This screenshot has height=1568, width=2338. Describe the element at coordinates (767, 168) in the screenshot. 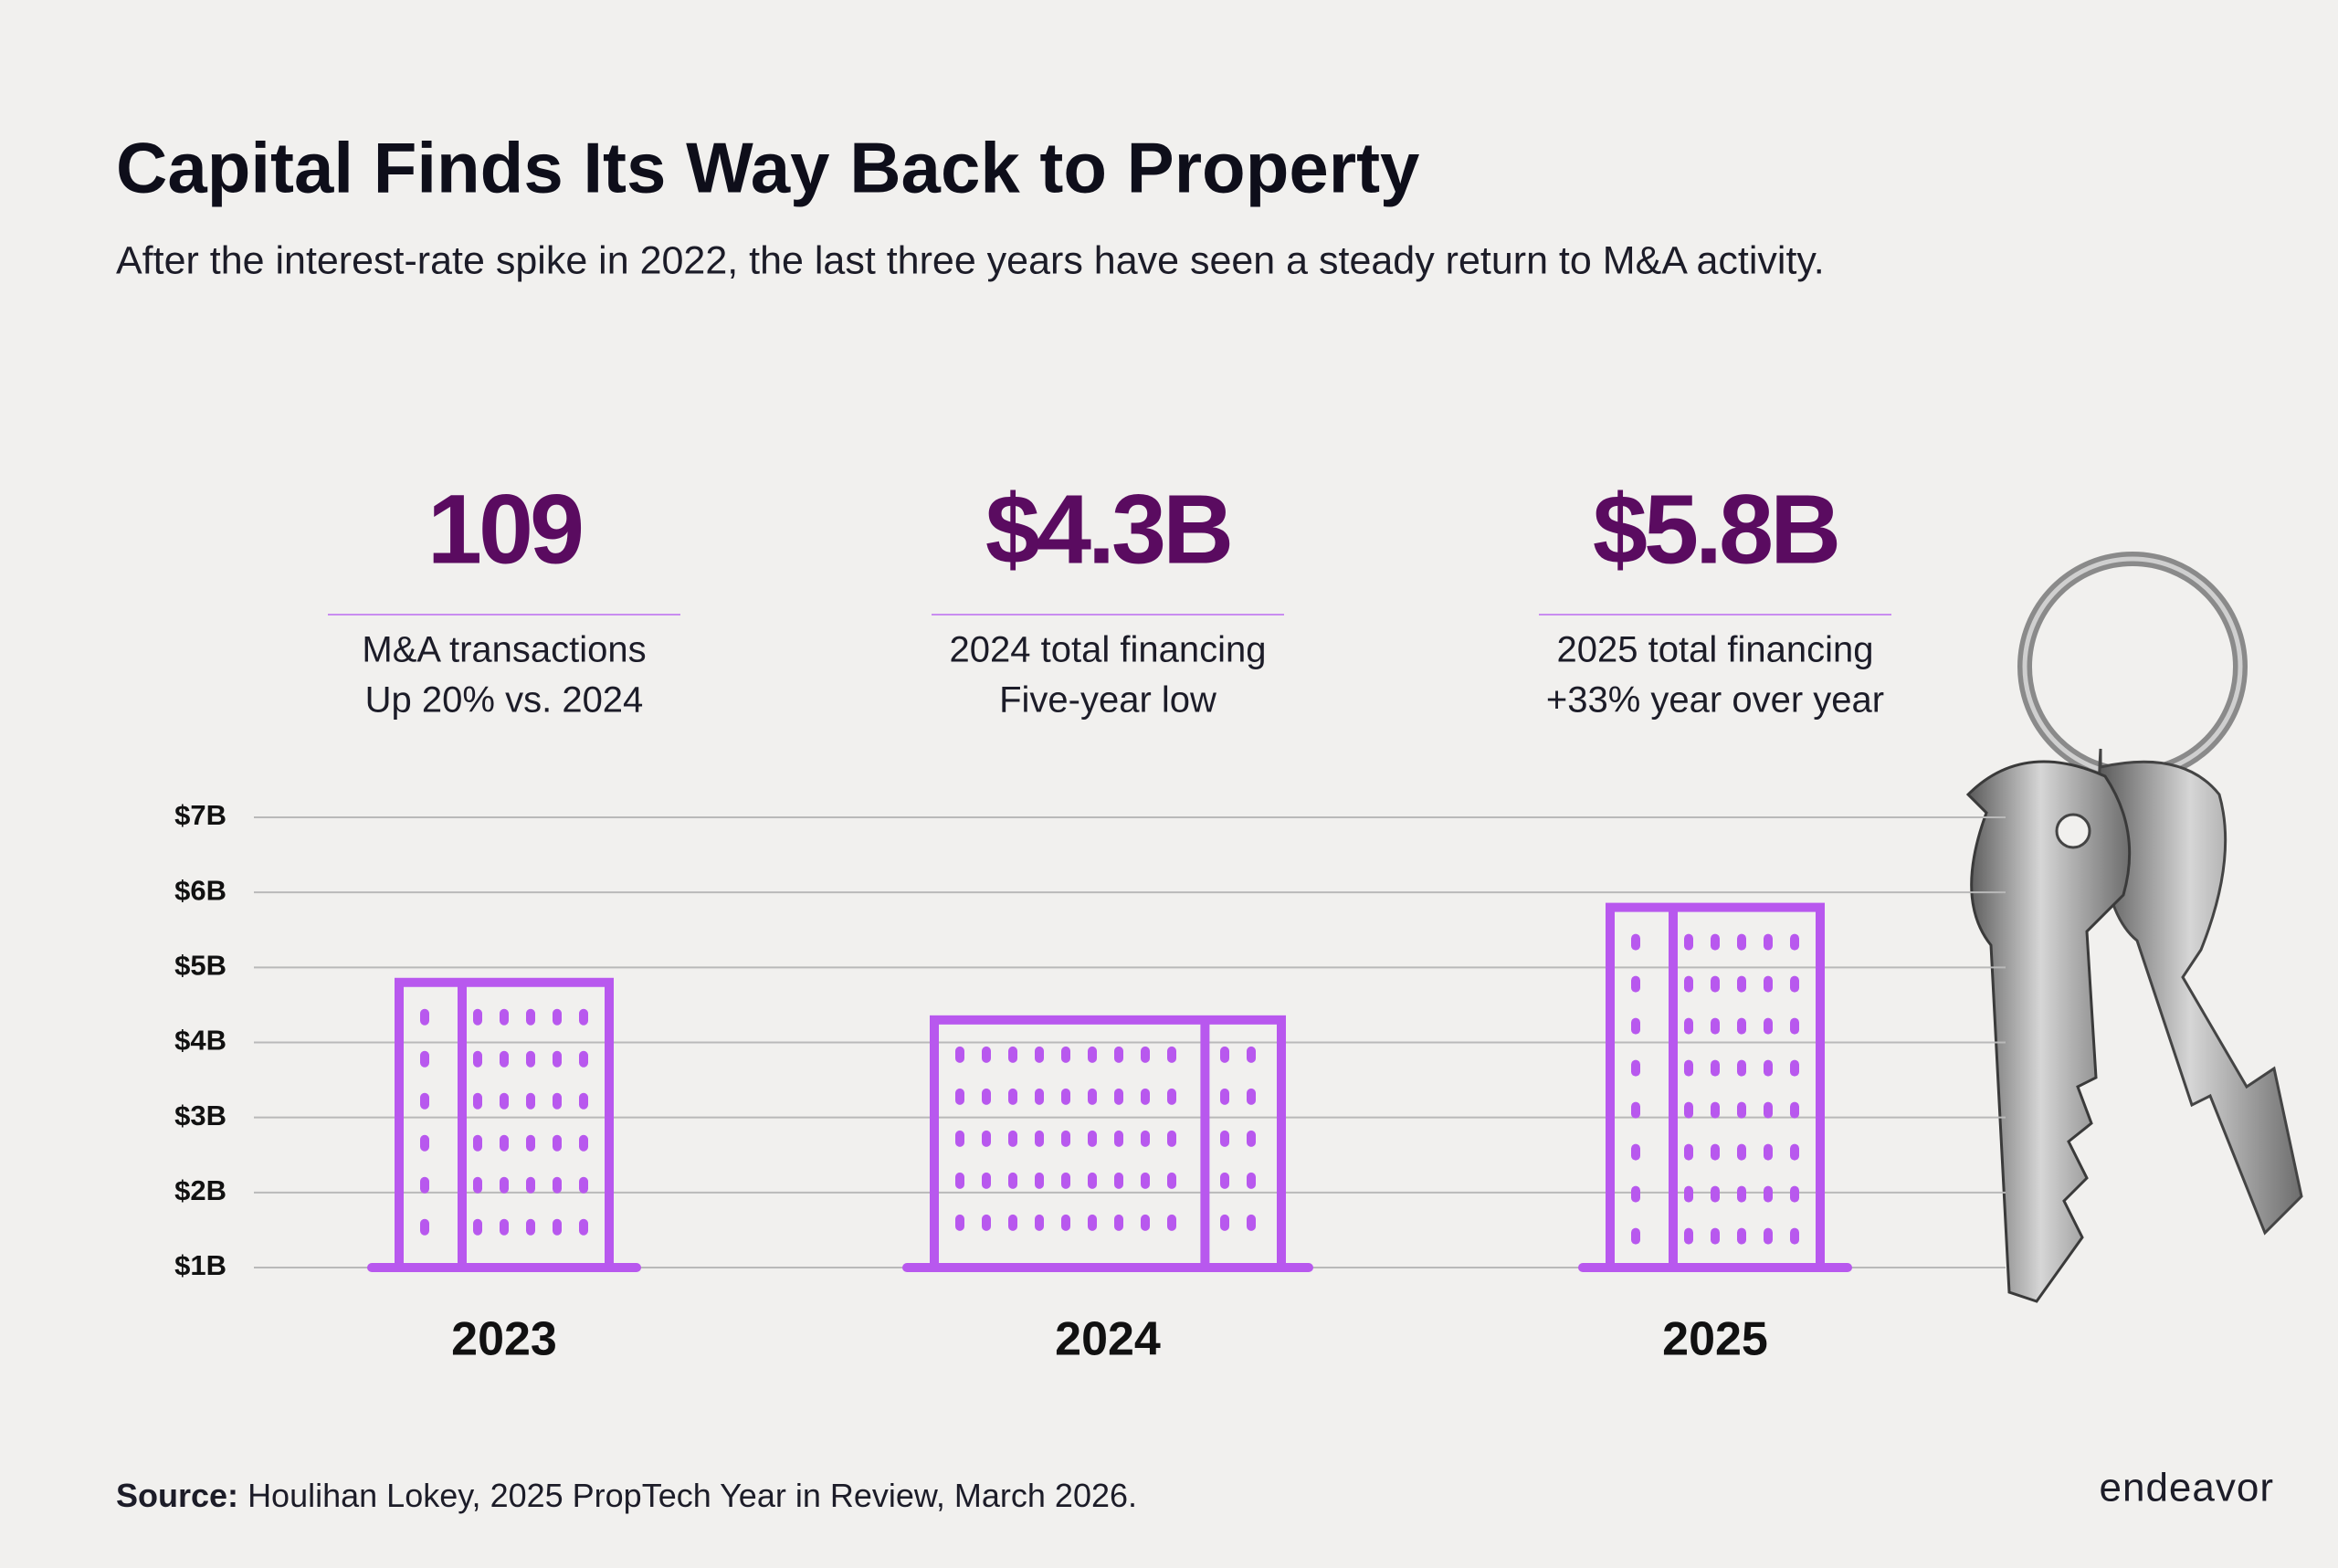

I see `title: Capital Finds Its Way Back to Property` at that location.